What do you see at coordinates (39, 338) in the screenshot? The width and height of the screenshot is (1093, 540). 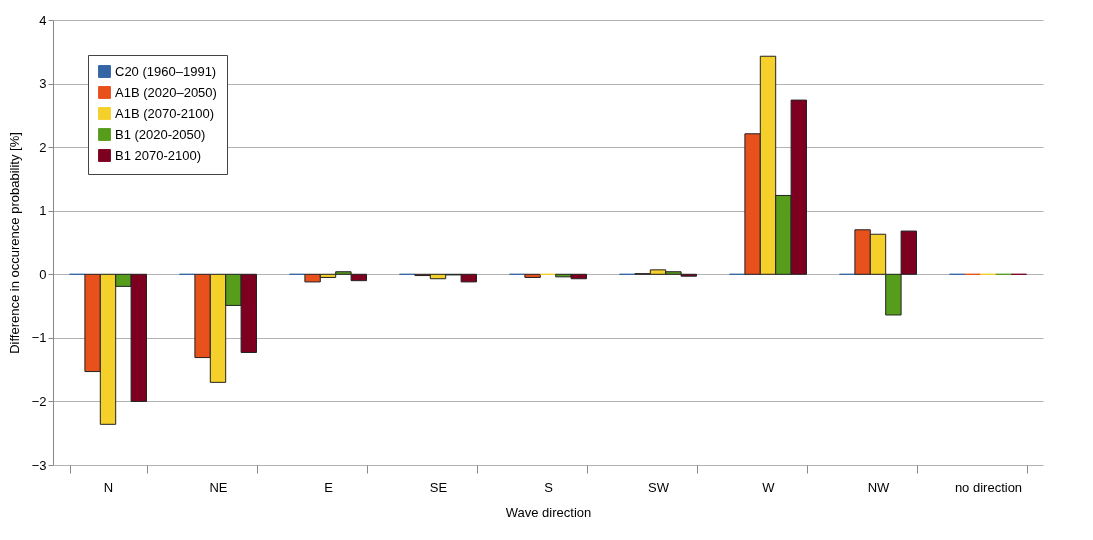 I see `y-tick-label: −1` at bounding box center [39, 338].